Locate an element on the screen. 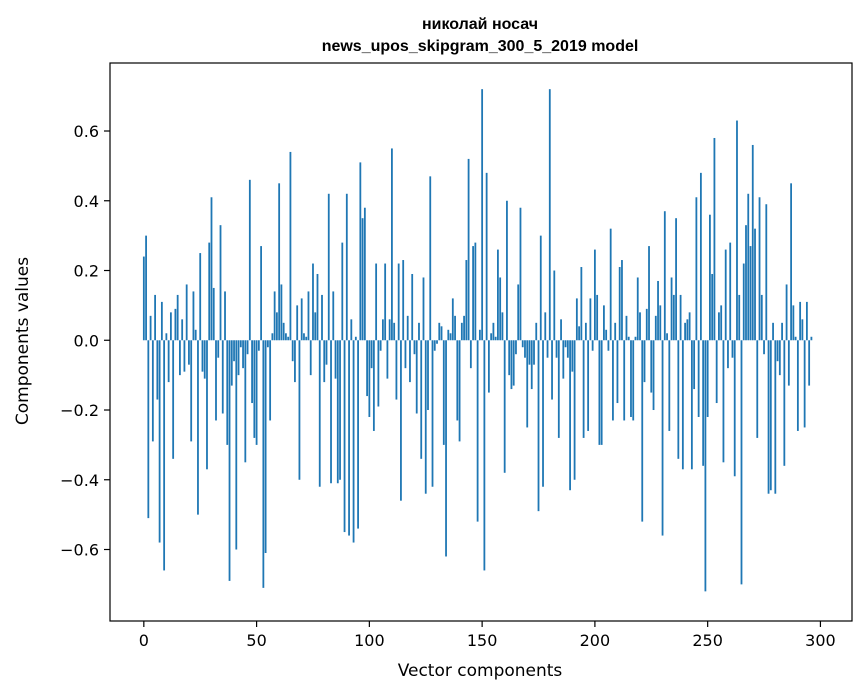 The image size is (867, 696). y-tick-label: −0.2 is located at coordinates (79, 410).